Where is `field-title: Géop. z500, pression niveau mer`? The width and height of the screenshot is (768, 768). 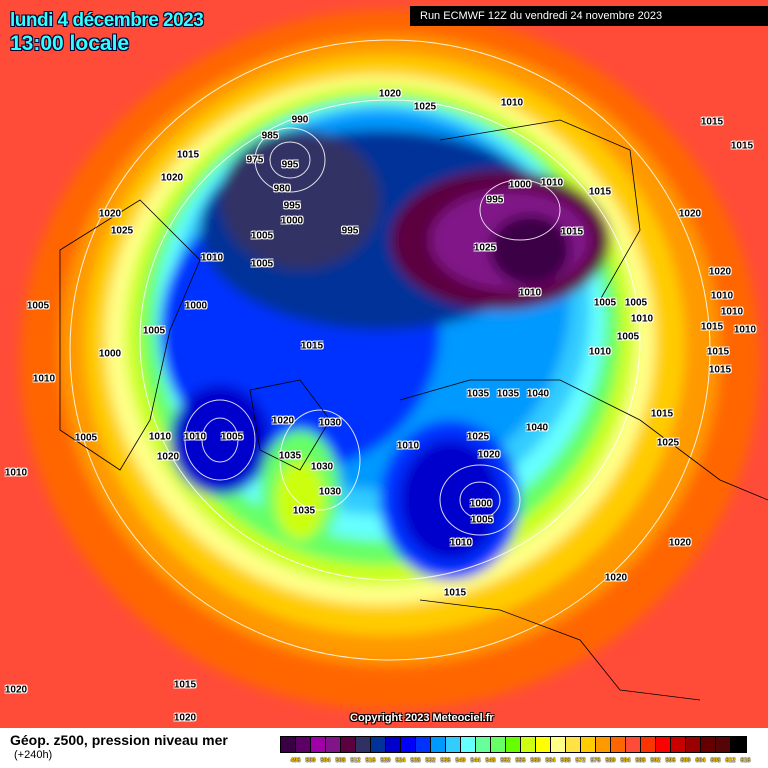 field-title: Géop. z500, pression niveau mer is located at coordinates (119, 740).